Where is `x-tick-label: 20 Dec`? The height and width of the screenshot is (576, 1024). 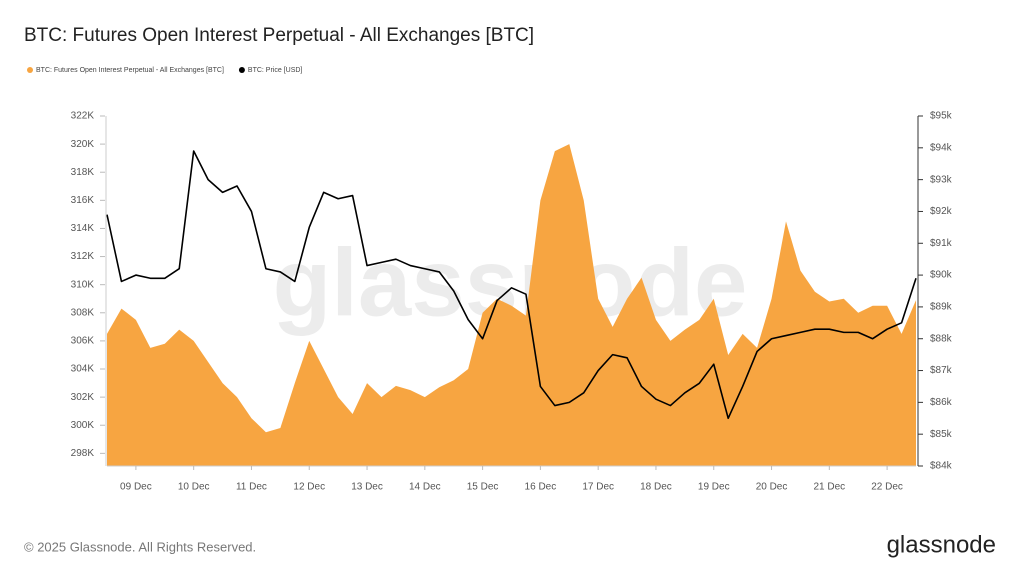 x-tick-label: 20 Dec is located at coordinates (772, 487).